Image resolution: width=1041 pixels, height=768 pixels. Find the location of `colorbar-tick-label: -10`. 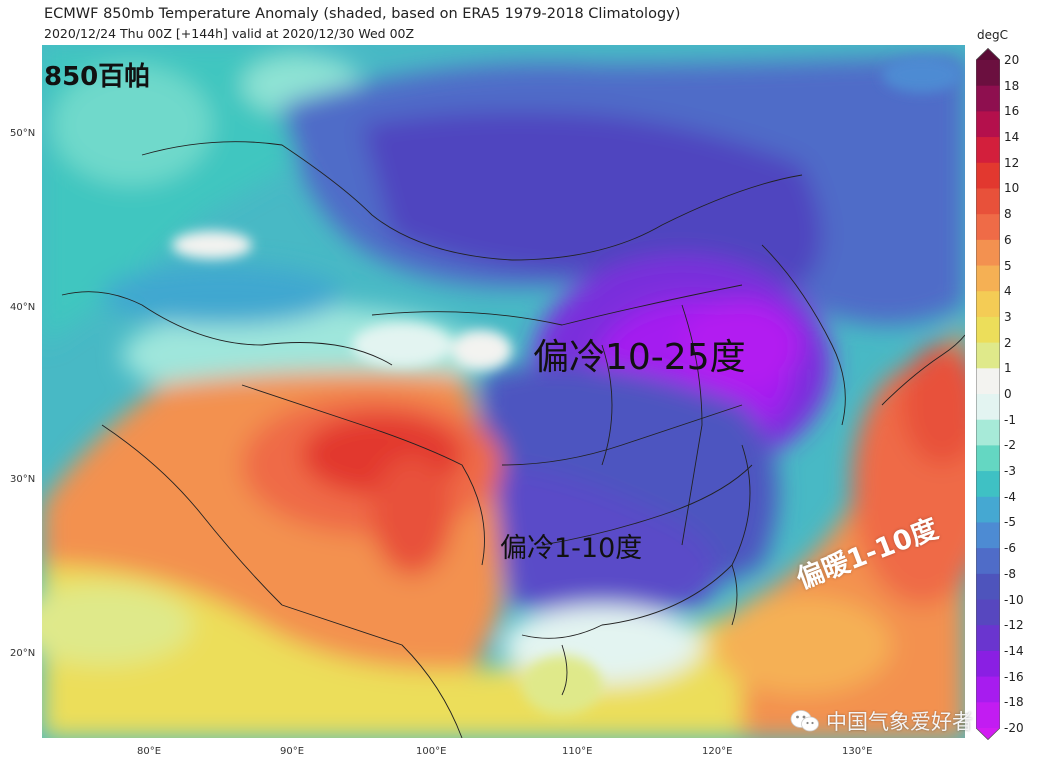

colorbar-tick-label: -10 is located at coordinates (1014, 599).